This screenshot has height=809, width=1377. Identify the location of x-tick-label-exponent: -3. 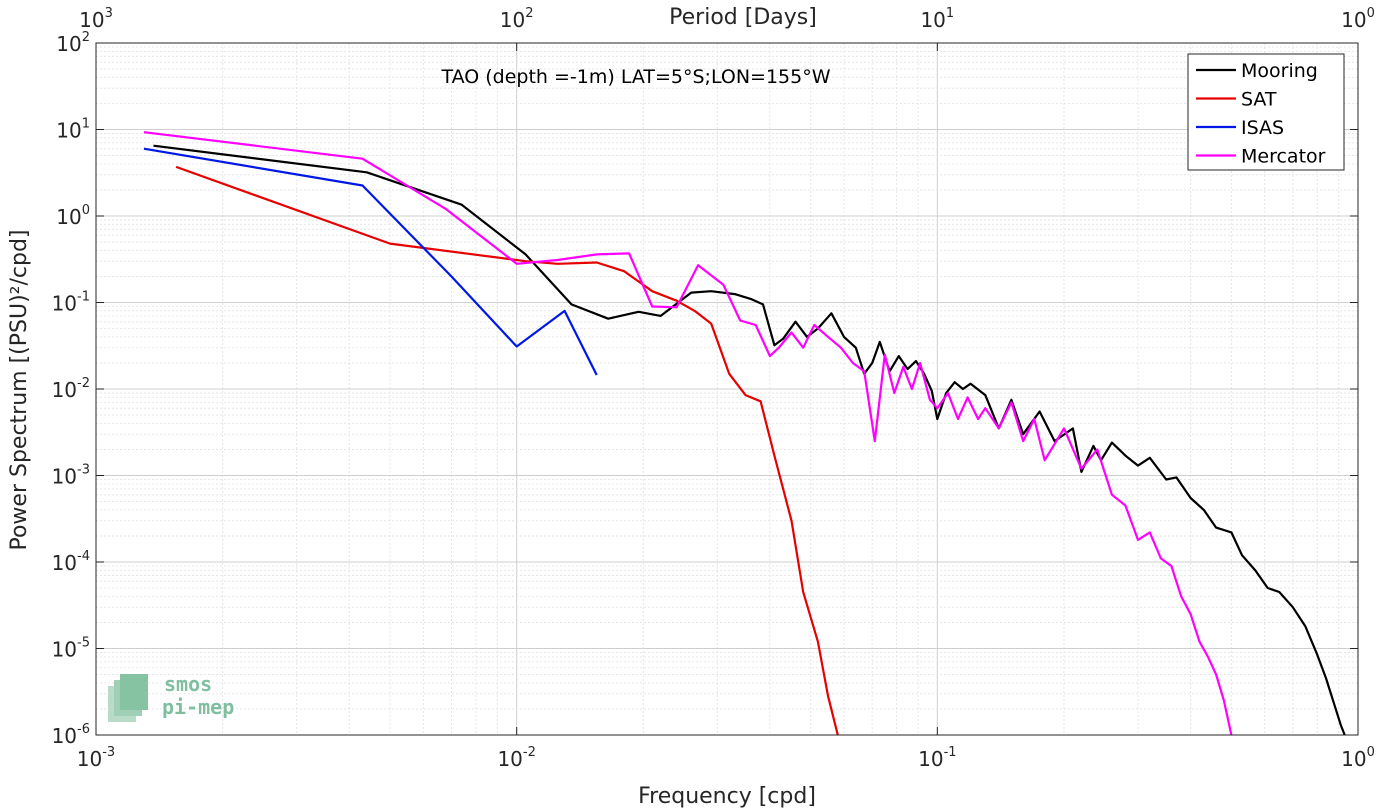
(108, 752).